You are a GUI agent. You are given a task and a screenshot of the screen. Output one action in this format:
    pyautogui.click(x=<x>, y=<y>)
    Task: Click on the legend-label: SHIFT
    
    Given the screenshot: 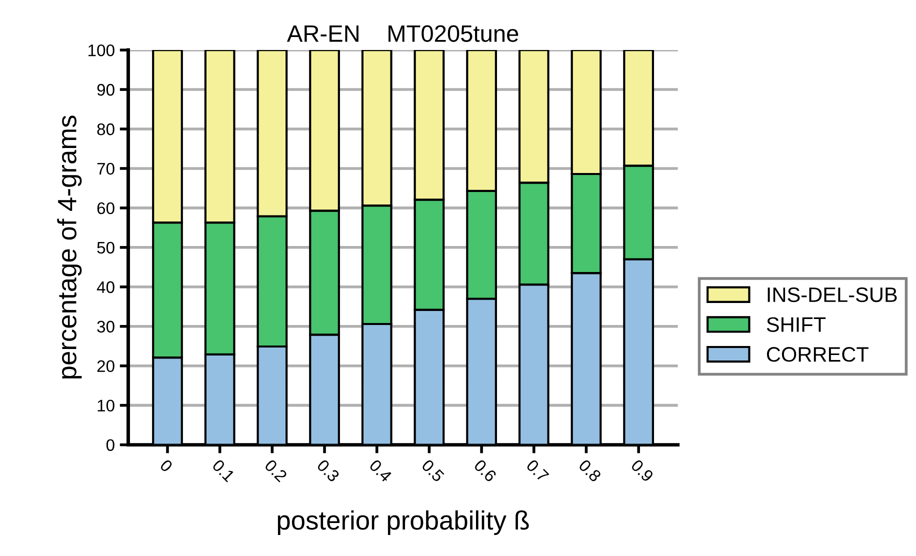 What is the action you would take?
    pyautogui.click(x=796, y=324)
    